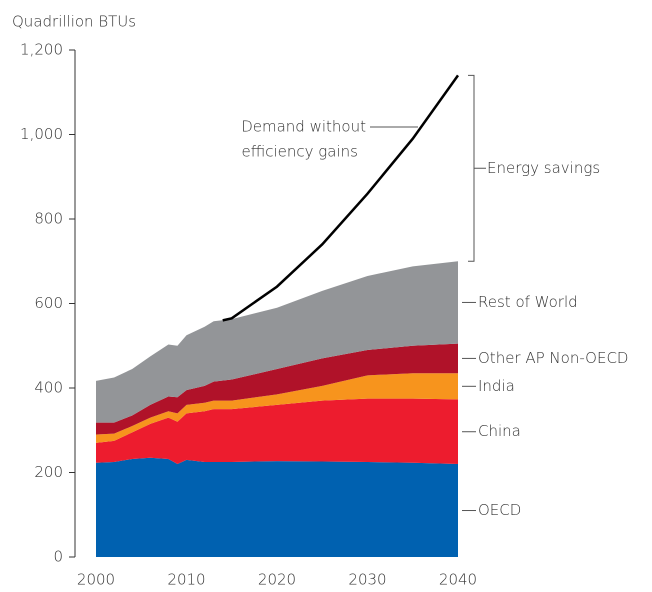 This screenshot has width=652, height=592. What do you see at coordinates (499, 431) in the screenshot?
I see `series-label: China` at bounding box center [499, 431].